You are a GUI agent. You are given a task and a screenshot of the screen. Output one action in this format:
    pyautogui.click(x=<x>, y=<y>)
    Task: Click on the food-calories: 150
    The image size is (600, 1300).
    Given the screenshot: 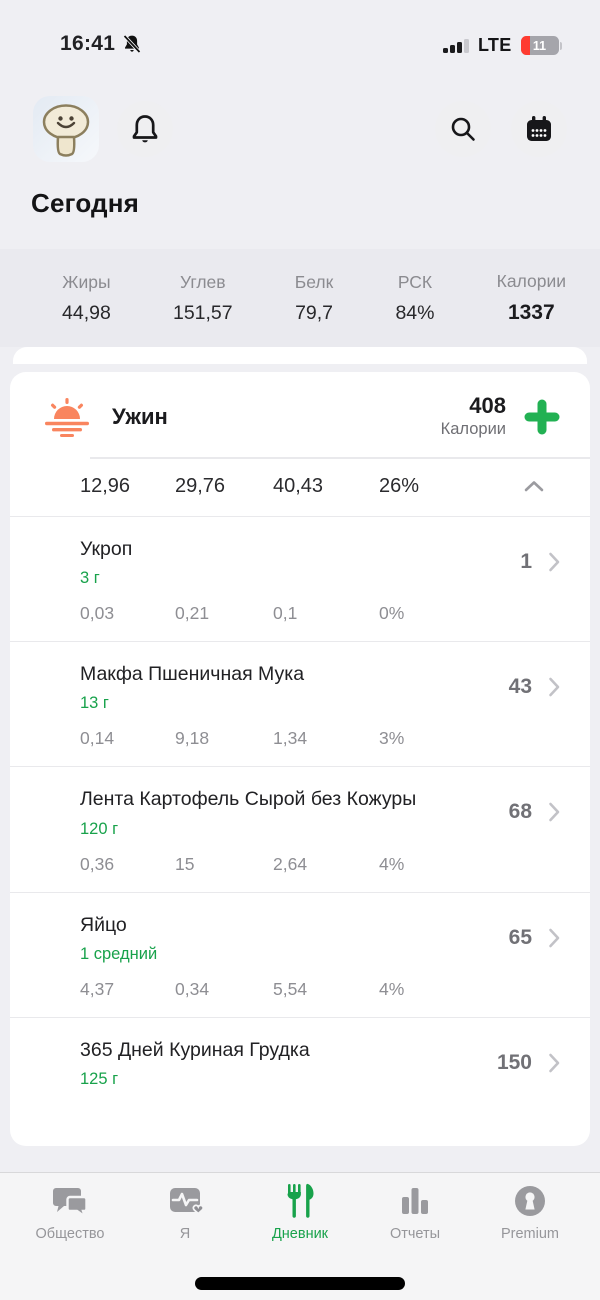 What is the action you would take?
    pyautogui.click(x=514, y=1063)
    